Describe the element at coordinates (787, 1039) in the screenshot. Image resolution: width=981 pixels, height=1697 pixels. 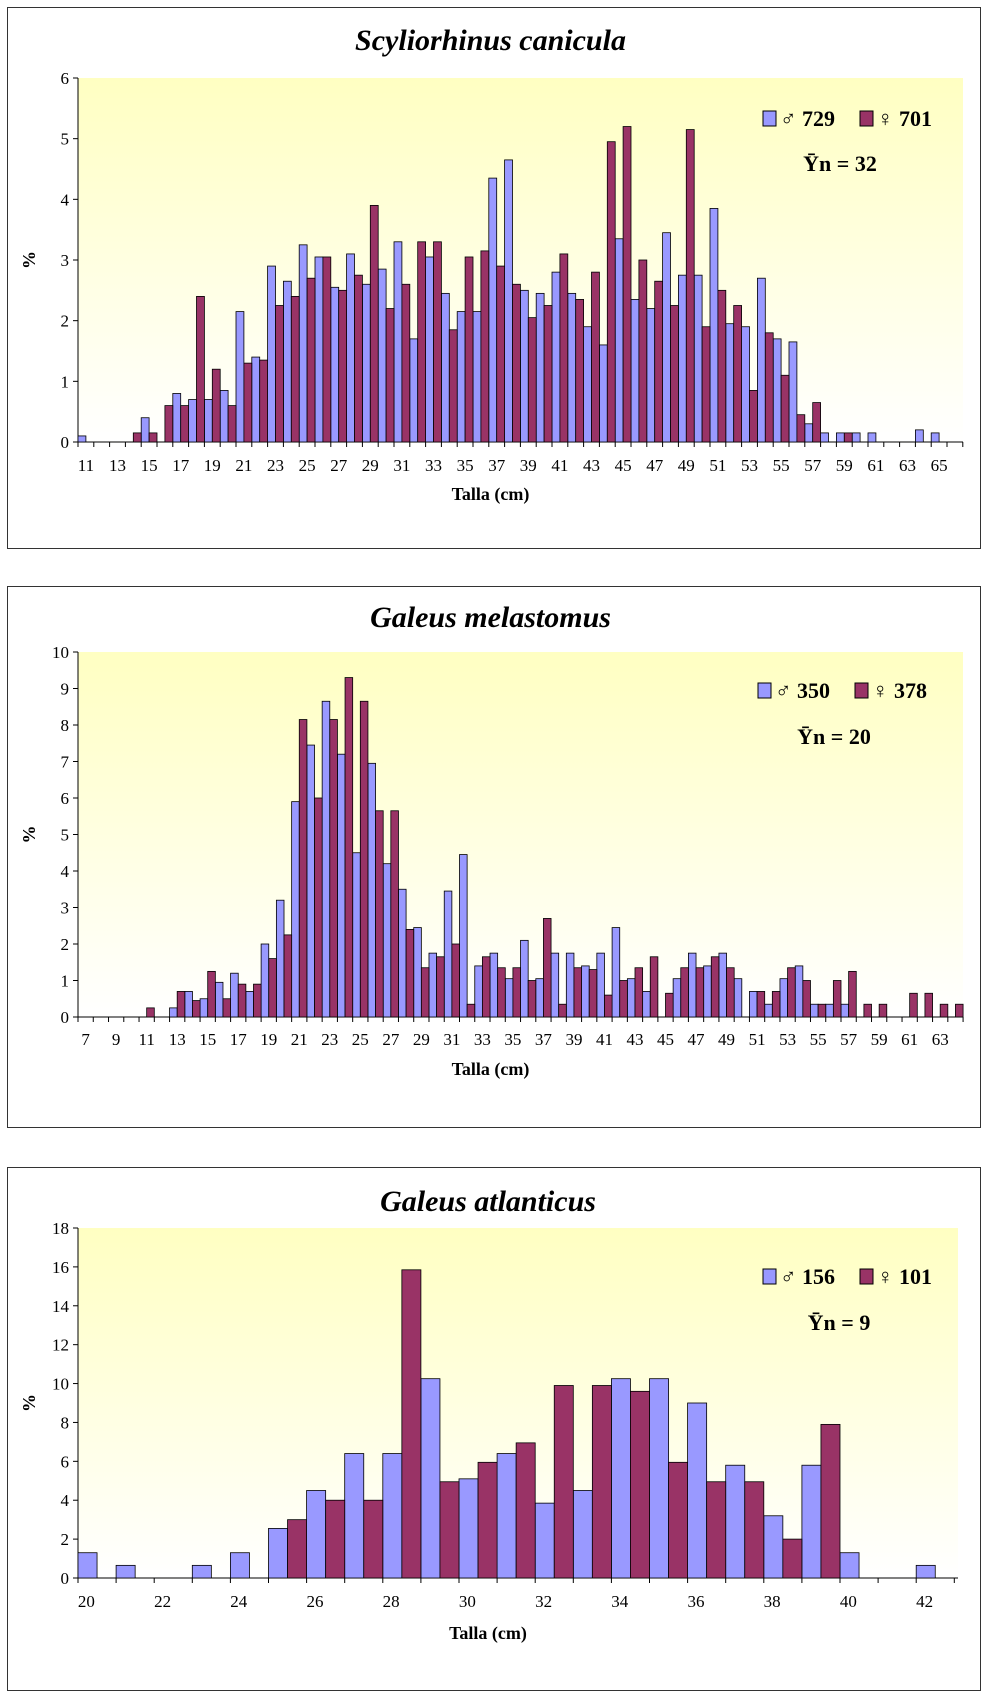
I see `x-tick-label: 53` at that location.